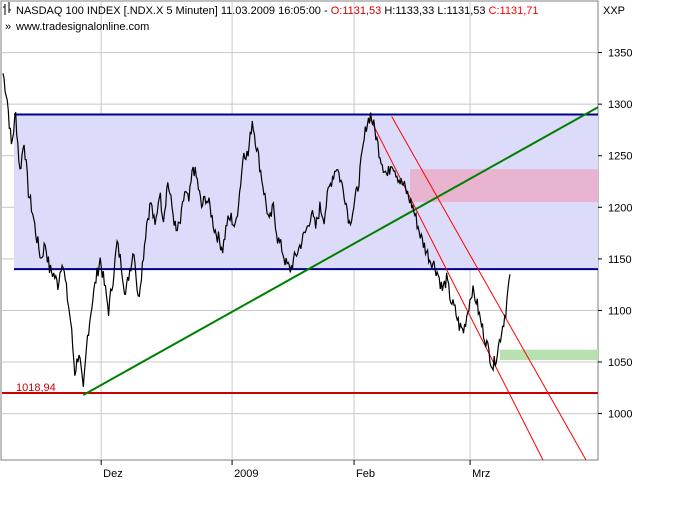 This screenshot has width=687, height=521. Describe the element at coordinates (620, 157) in the screenshot. I see `y-tick-label: 1250` at that location.